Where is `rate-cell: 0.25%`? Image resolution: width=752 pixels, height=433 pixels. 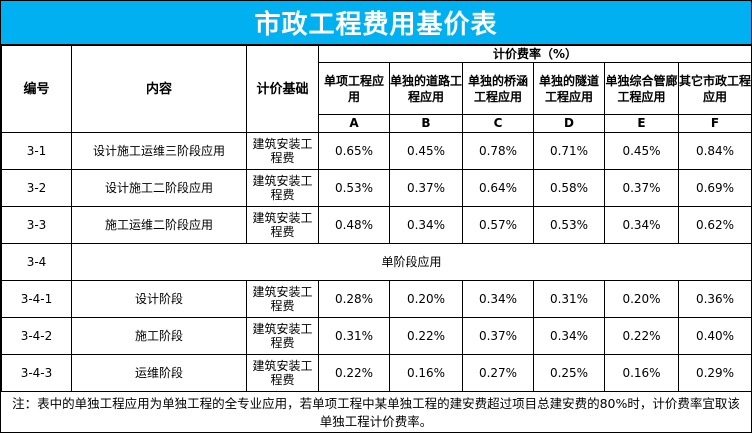
rate-cell: 0.25% is located at coordinates (569, 373).